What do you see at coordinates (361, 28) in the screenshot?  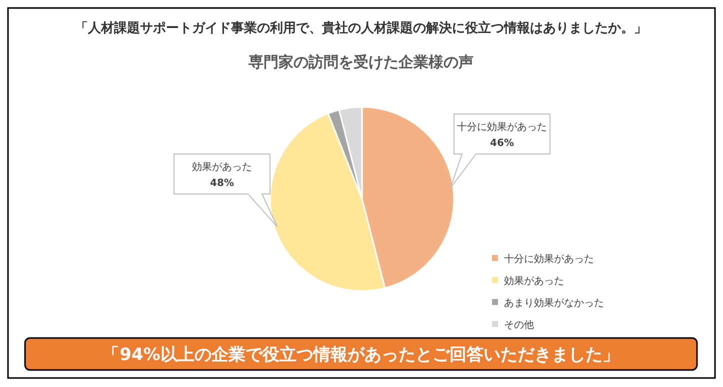 I see `chart-title: 「人材課題サポートガイド事業の利用で、貴社の人材課題の解決に役立つ情報はありましたか。」` at bounding box center [361, 28].